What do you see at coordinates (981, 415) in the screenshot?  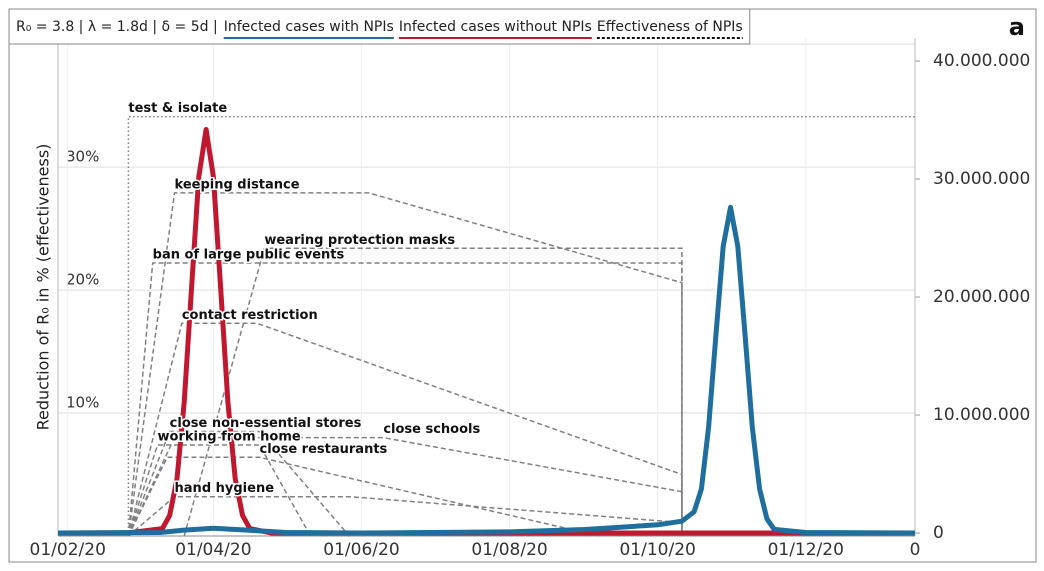 I see `y2-tick-label: 10.000.000` at bounding box center [981, 415].